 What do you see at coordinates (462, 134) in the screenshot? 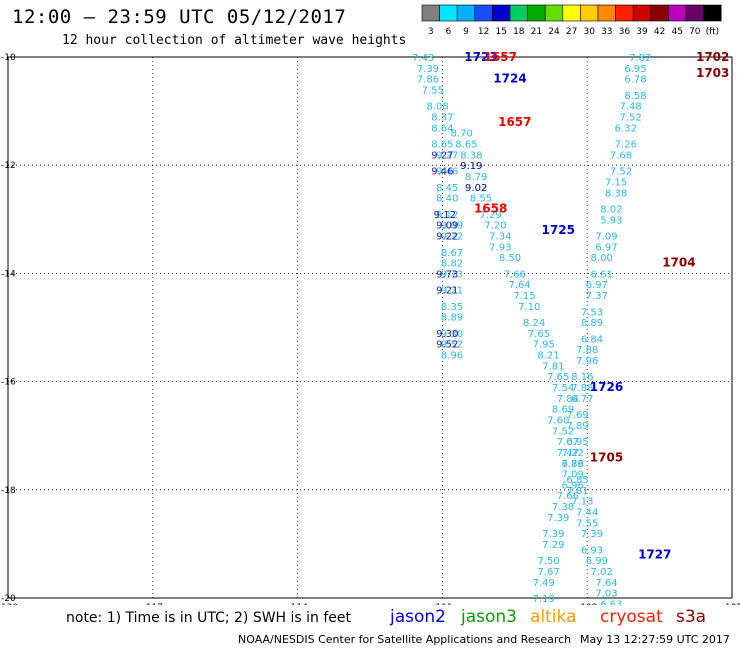
I see `wave-height-point: 8.70` at bounding box center [462, 134].